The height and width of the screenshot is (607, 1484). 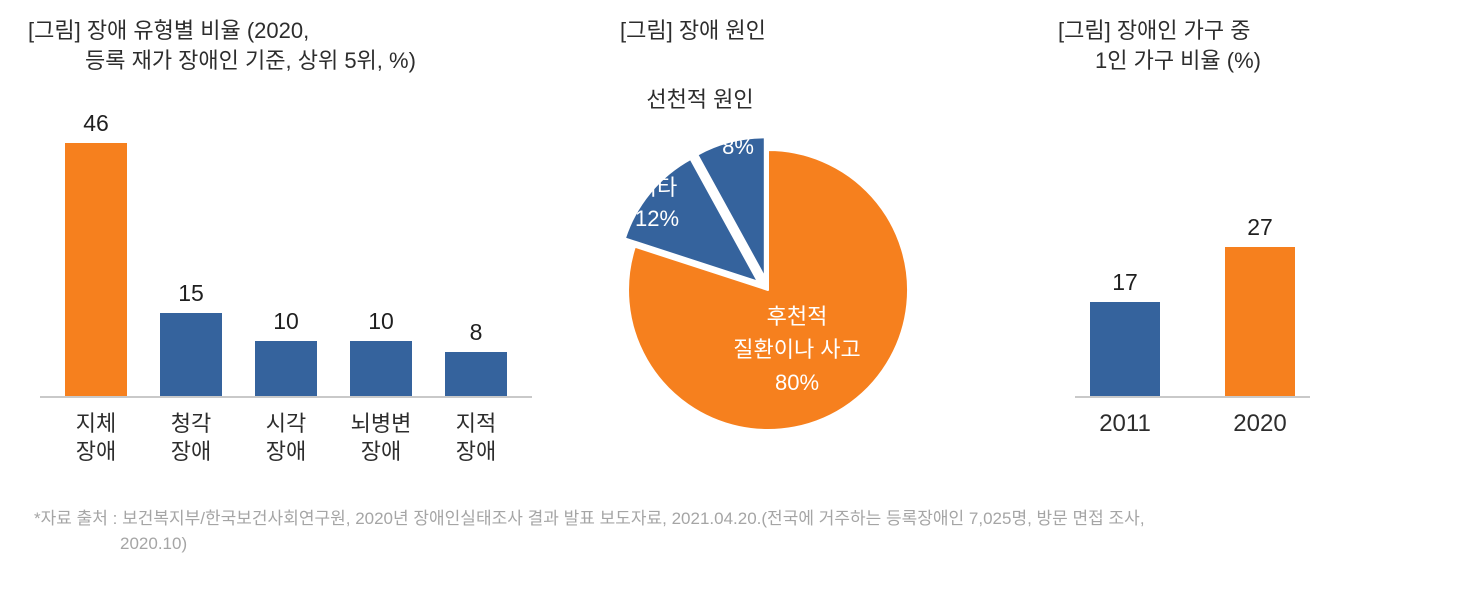 I want to click on category-label: 지적 장애, so click(x=476, y=437).